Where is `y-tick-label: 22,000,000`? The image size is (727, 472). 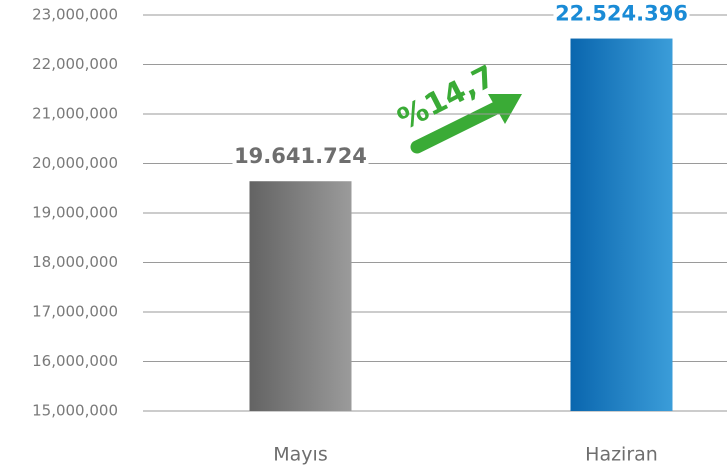 y-tick-label: 22,000,000 is located at coordinates (75, 64).